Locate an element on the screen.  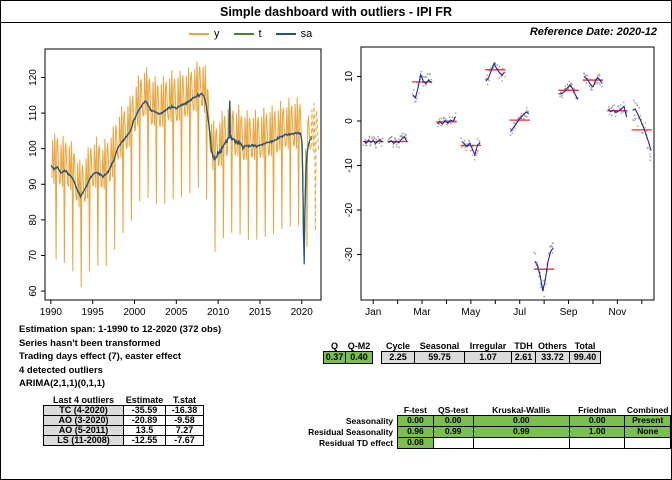
table-row: AO (5-2011) 13.5 7.27 is located at coordinates (123, 430).